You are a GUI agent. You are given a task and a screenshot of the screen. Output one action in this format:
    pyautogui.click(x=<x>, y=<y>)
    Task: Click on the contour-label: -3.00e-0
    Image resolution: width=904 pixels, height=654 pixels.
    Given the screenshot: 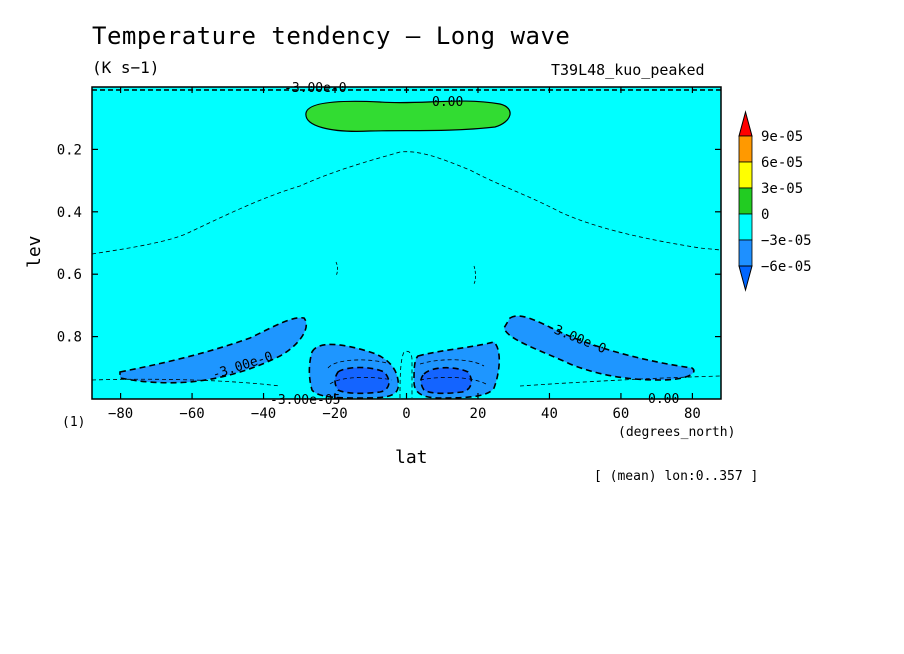 What is the action you would take?
    pyautogui.click(x=315, y=88)
    